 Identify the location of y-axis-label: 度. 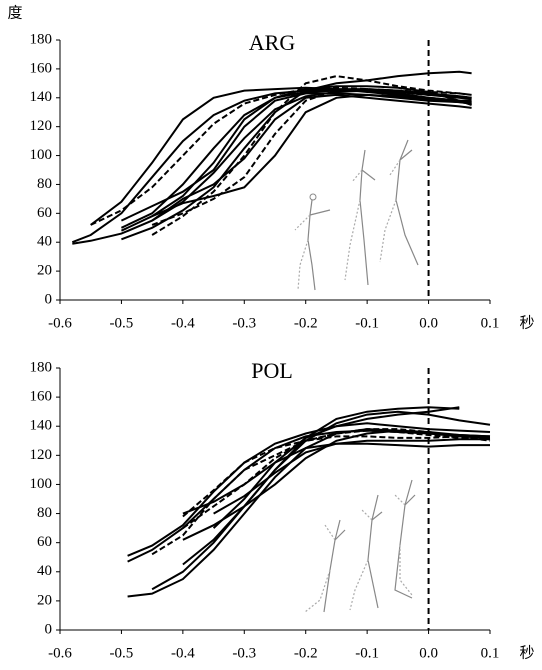
(14, 12).